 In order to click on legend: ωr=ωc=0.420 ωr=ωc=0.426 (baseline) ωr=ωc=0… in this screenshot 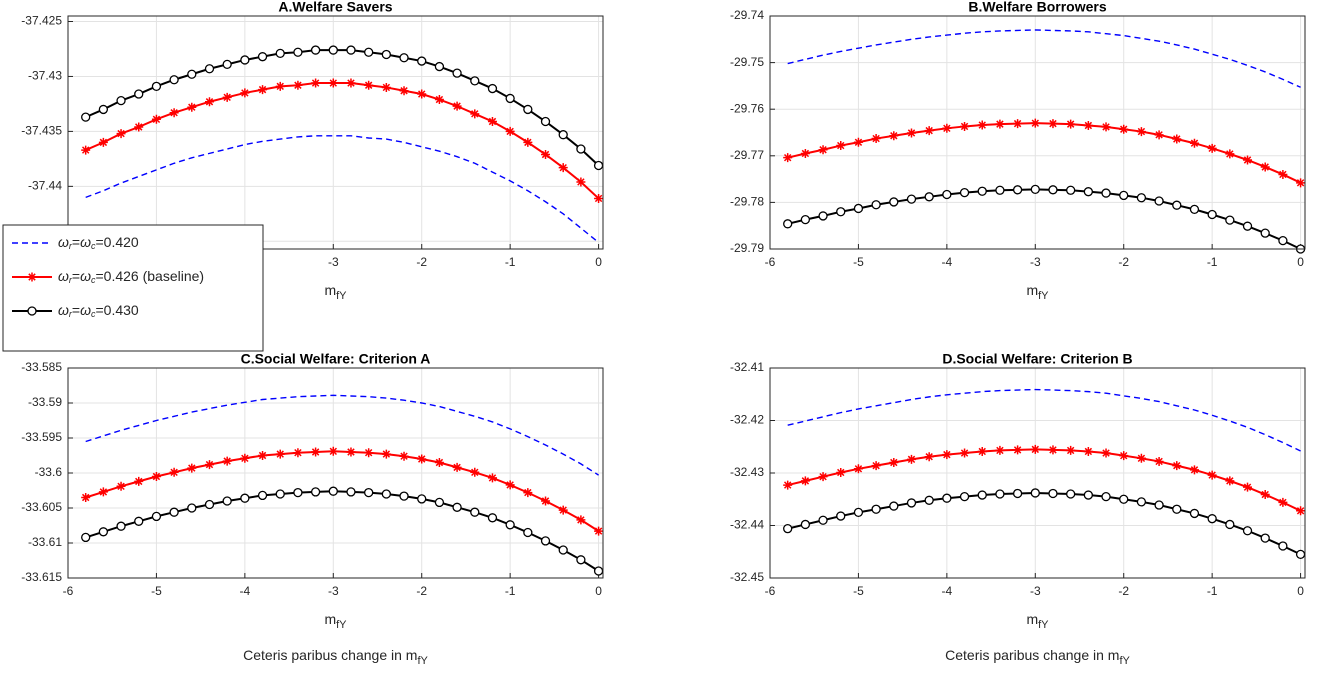, I will do `click(133, 288)`.